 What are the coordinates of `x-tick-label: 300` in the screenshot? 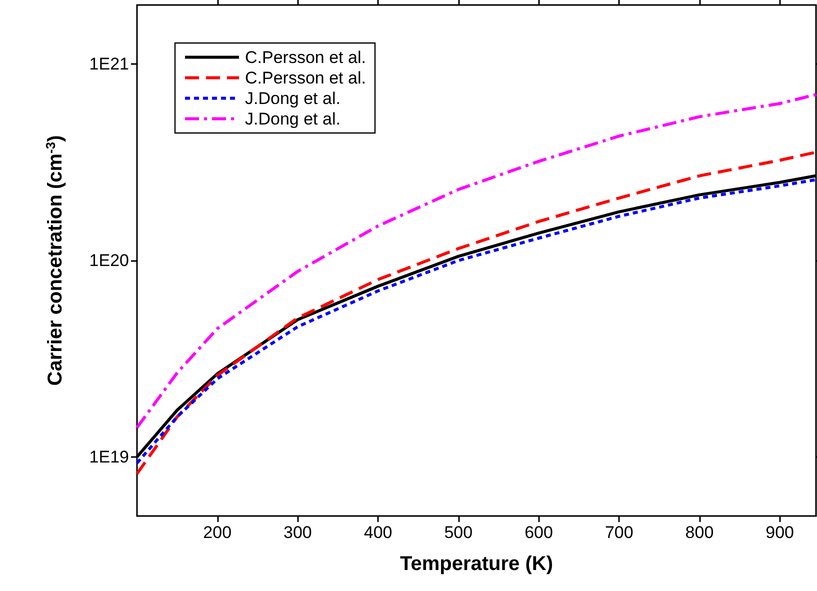 It's located at (298, 532).